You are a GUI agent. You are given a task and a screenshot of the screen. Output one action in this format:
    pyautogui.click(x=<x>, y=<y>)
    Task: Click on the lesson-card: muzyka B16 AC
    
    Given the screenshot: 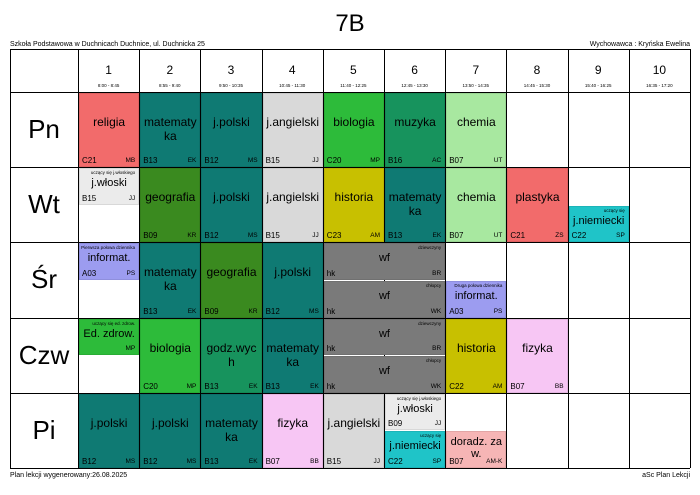 What is the action you would take?
    pyautogui.click(x=415, y=130)
    